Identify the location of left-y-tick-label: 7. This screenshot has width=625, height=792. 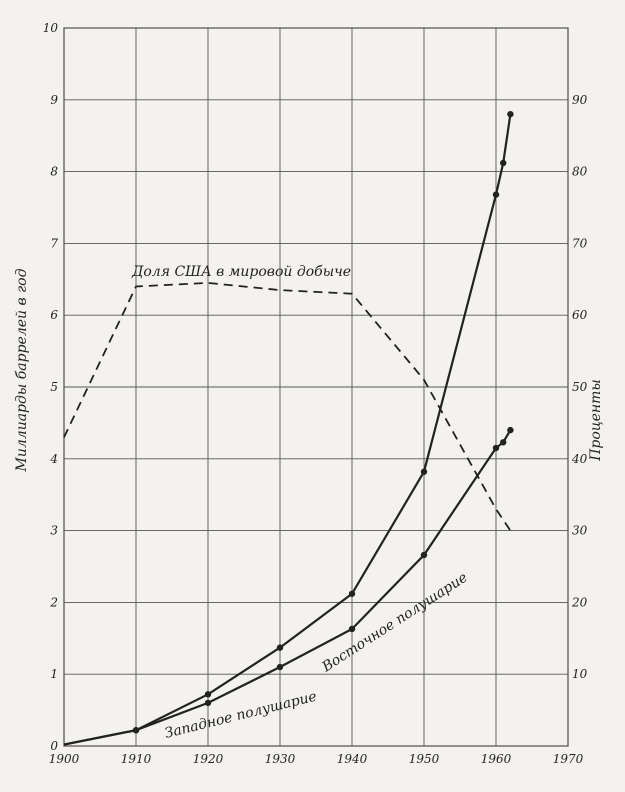
(54, 243).